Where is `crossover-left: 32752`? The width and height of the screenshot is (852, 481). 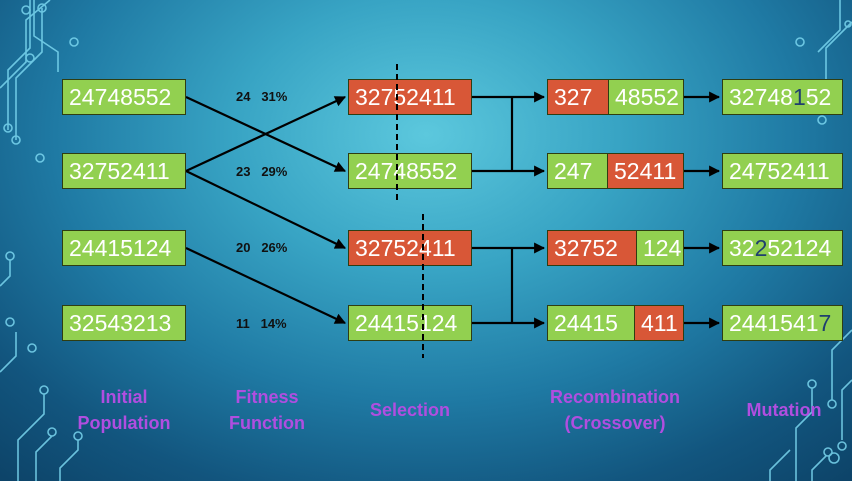
crossover-left: 32752 is located at coordinates (592, 248).